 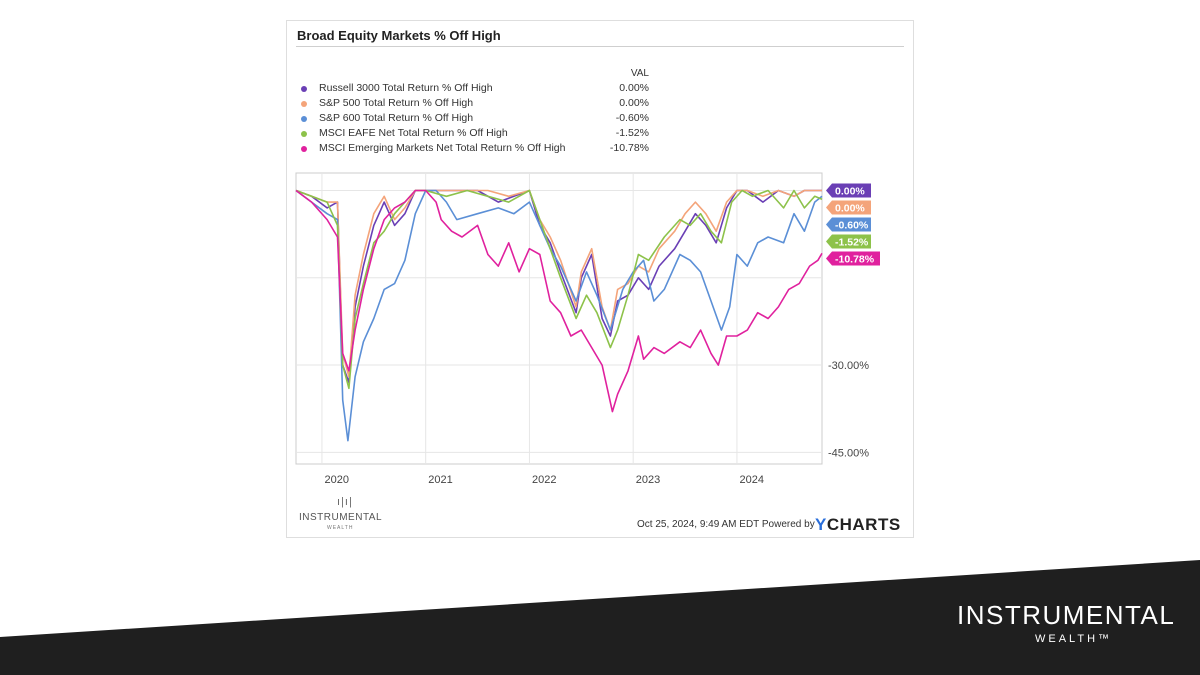 What do you see at coordinates (406, 88) in the screenshot?
I see `legend-label: Russell 3000 Total Return % Off High` at bounding box center [406, 88].